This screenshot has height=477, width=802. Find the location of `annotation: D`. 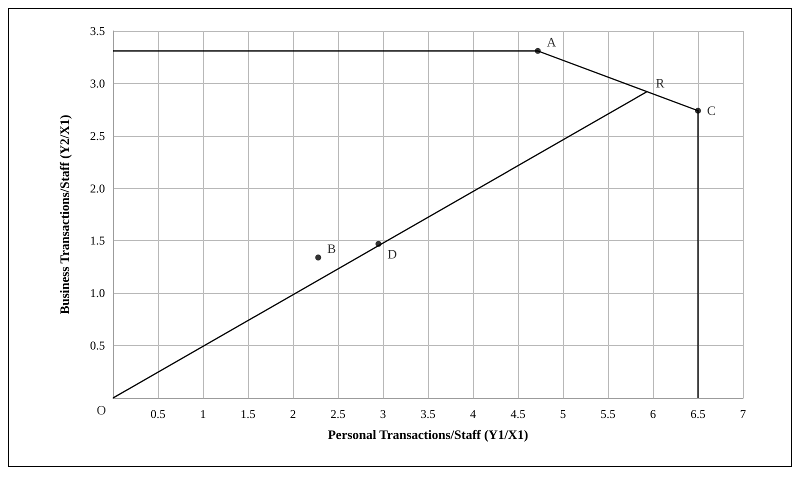

annotation: D is located at coordinates (392, 254).